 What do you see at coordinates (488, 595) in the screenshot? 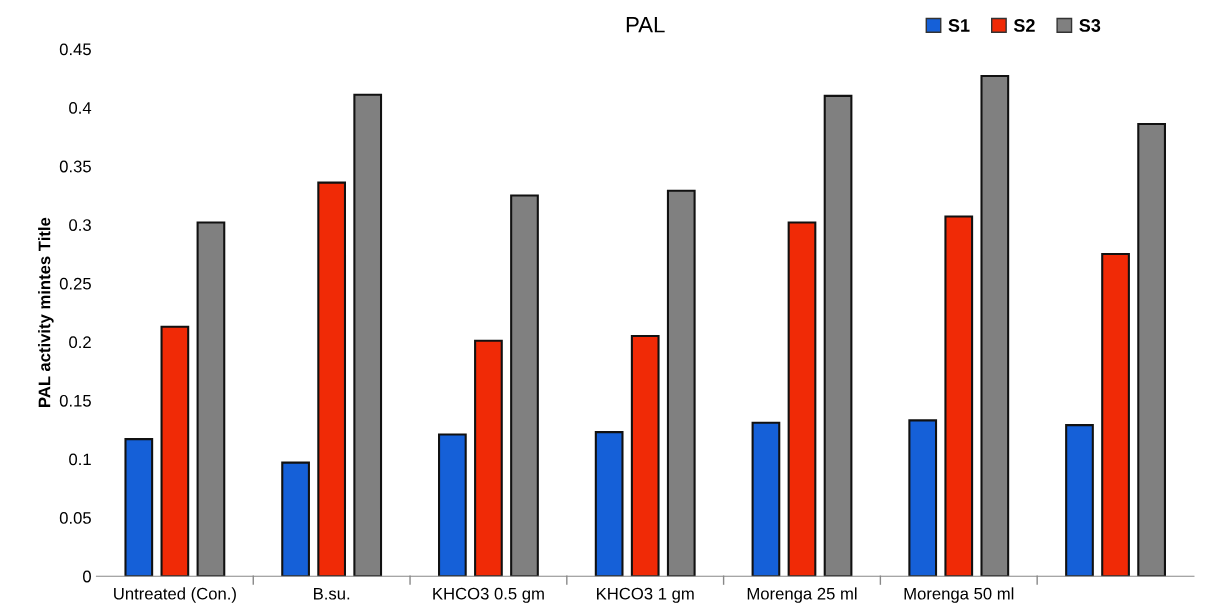
I see `x-tick-label: KHCO3 0.5 gm` at bounding box center [488, 595].